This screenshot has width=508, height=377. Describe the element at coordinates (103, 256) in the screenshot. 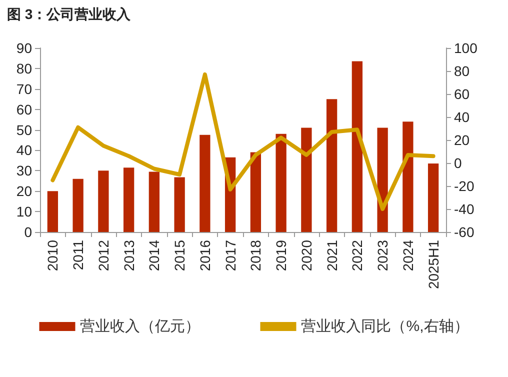

I see `x-tick-label: 2012` at that location.